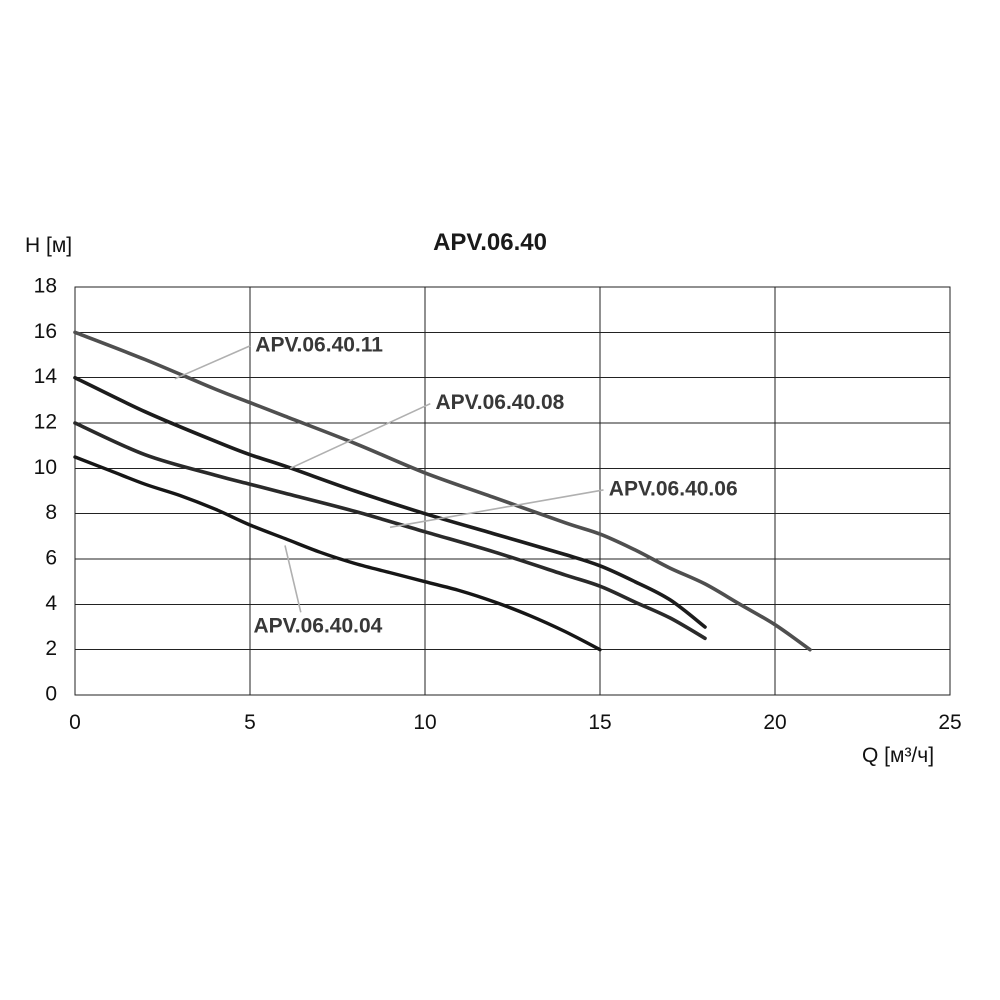 The height and width of the screenshot is (1000, 1000). What do you see at coordinates (46, 376) in the screenshot?
I see `y-tick-label: 14` at bounding box center [46, 376].